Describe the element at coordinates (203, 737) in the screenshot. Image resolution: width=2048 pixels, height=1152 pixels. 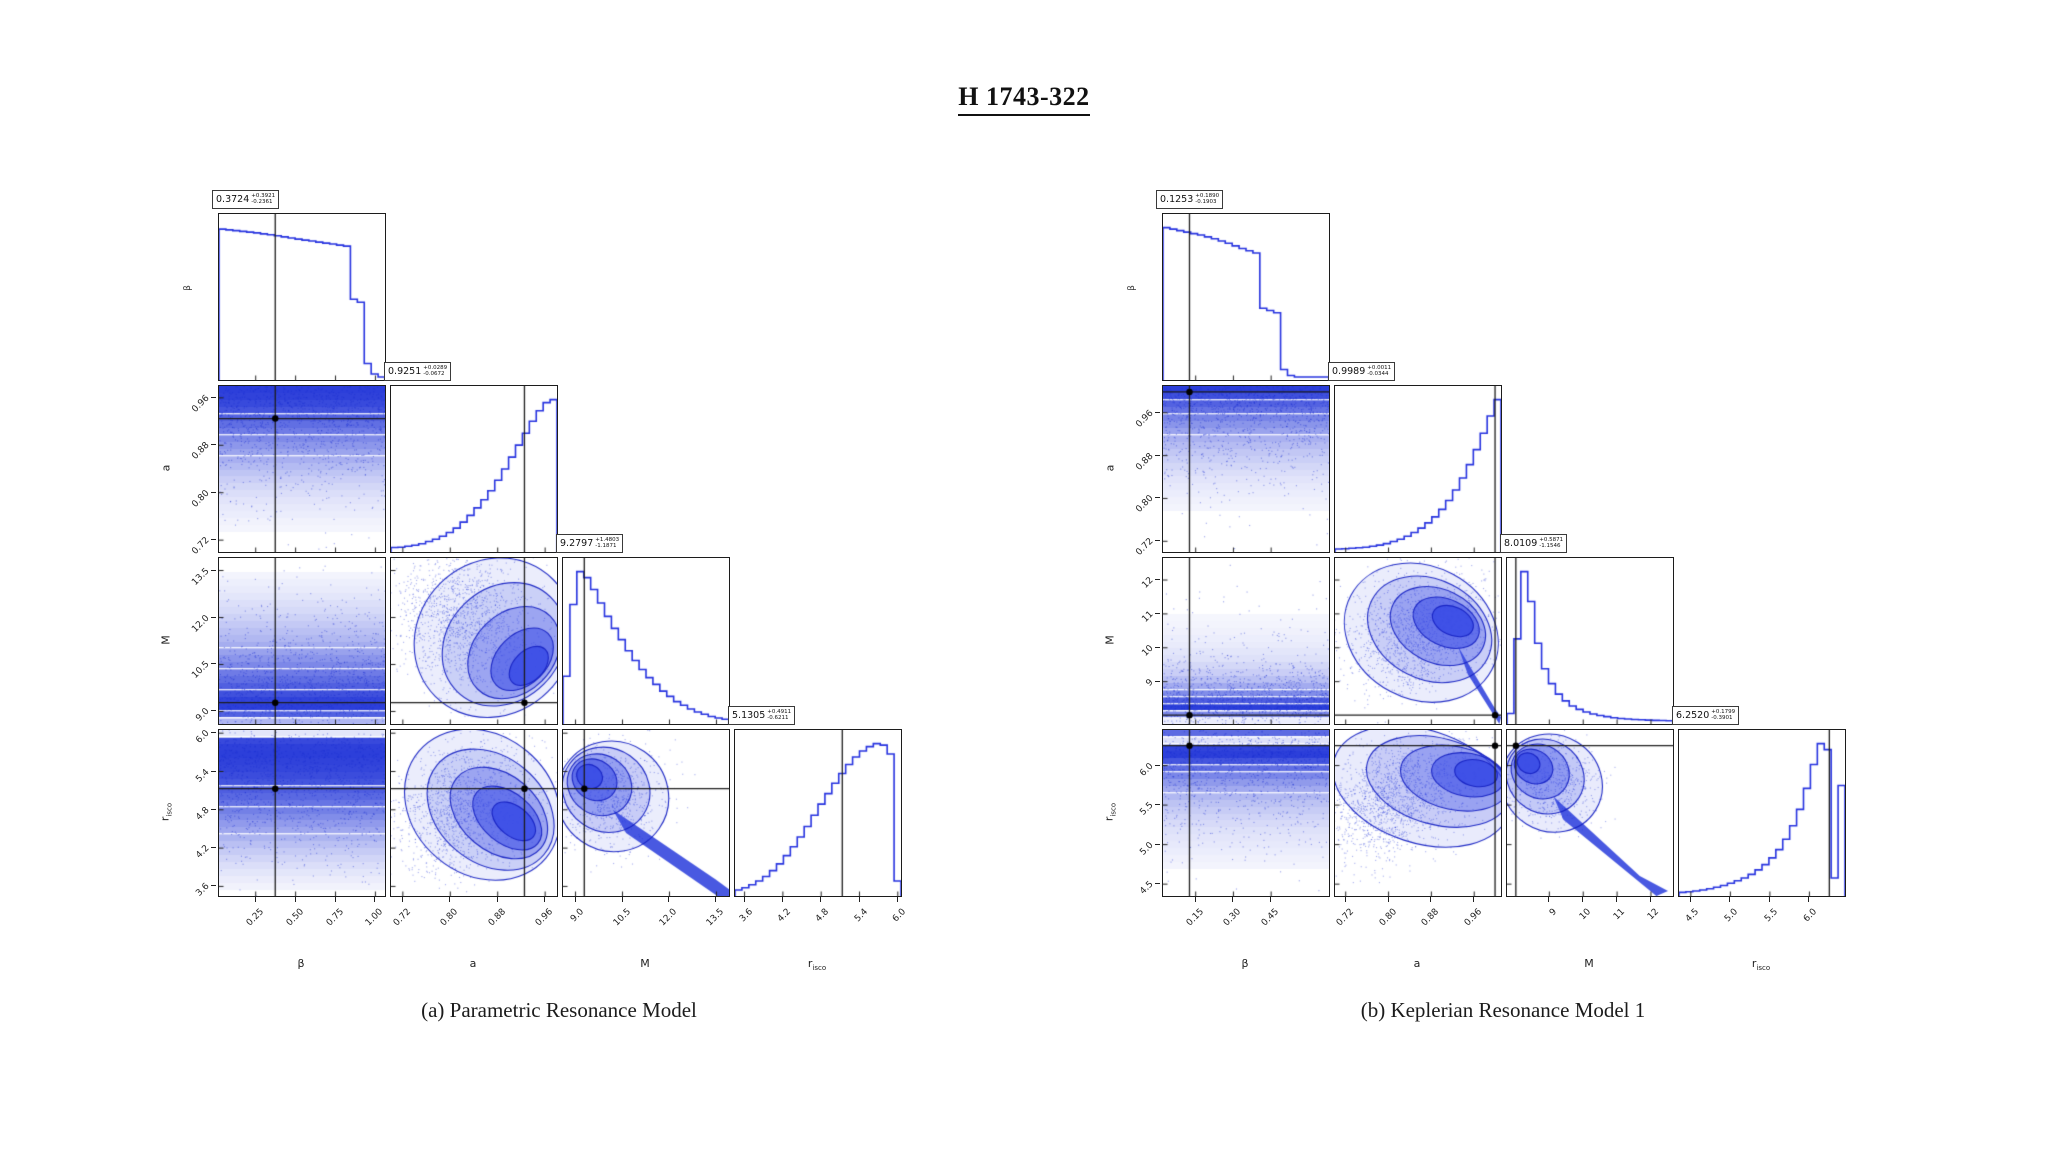
I see `y-tick-label: 6.0` at that location.